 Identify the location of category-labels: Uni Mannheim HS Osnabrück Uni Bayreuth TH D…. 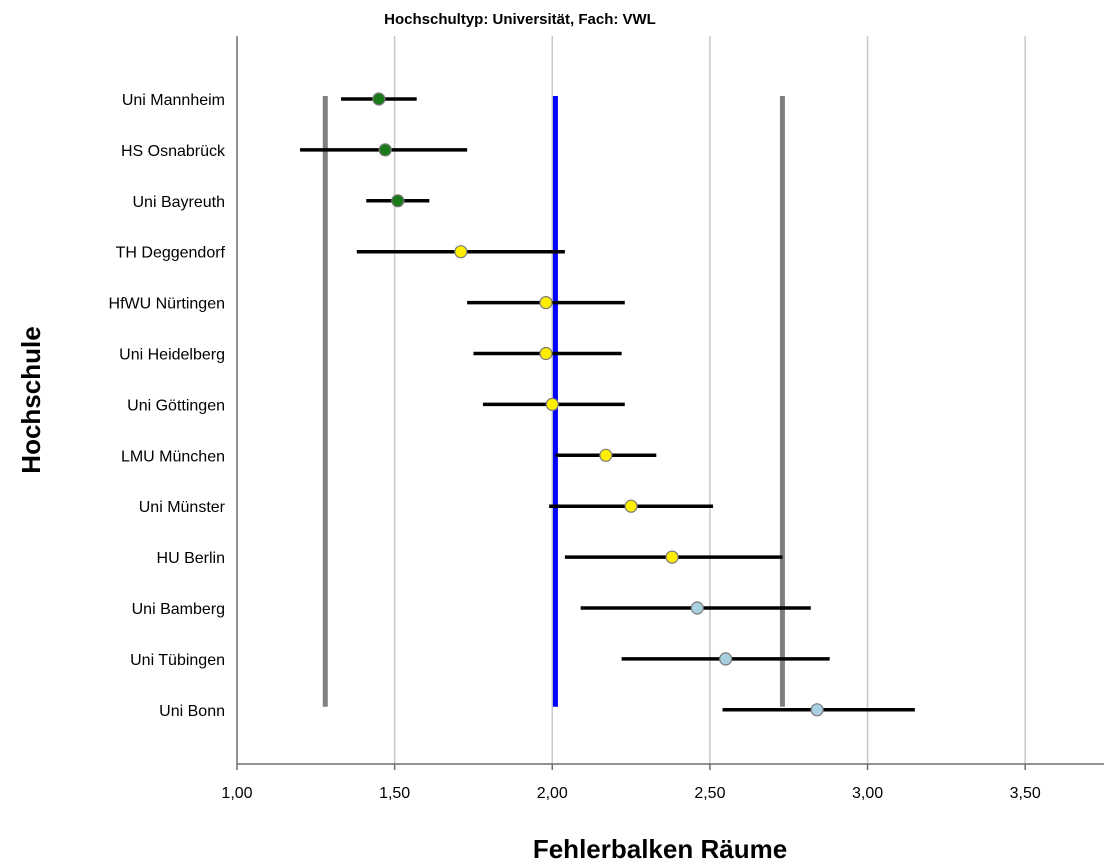
(167, 406).